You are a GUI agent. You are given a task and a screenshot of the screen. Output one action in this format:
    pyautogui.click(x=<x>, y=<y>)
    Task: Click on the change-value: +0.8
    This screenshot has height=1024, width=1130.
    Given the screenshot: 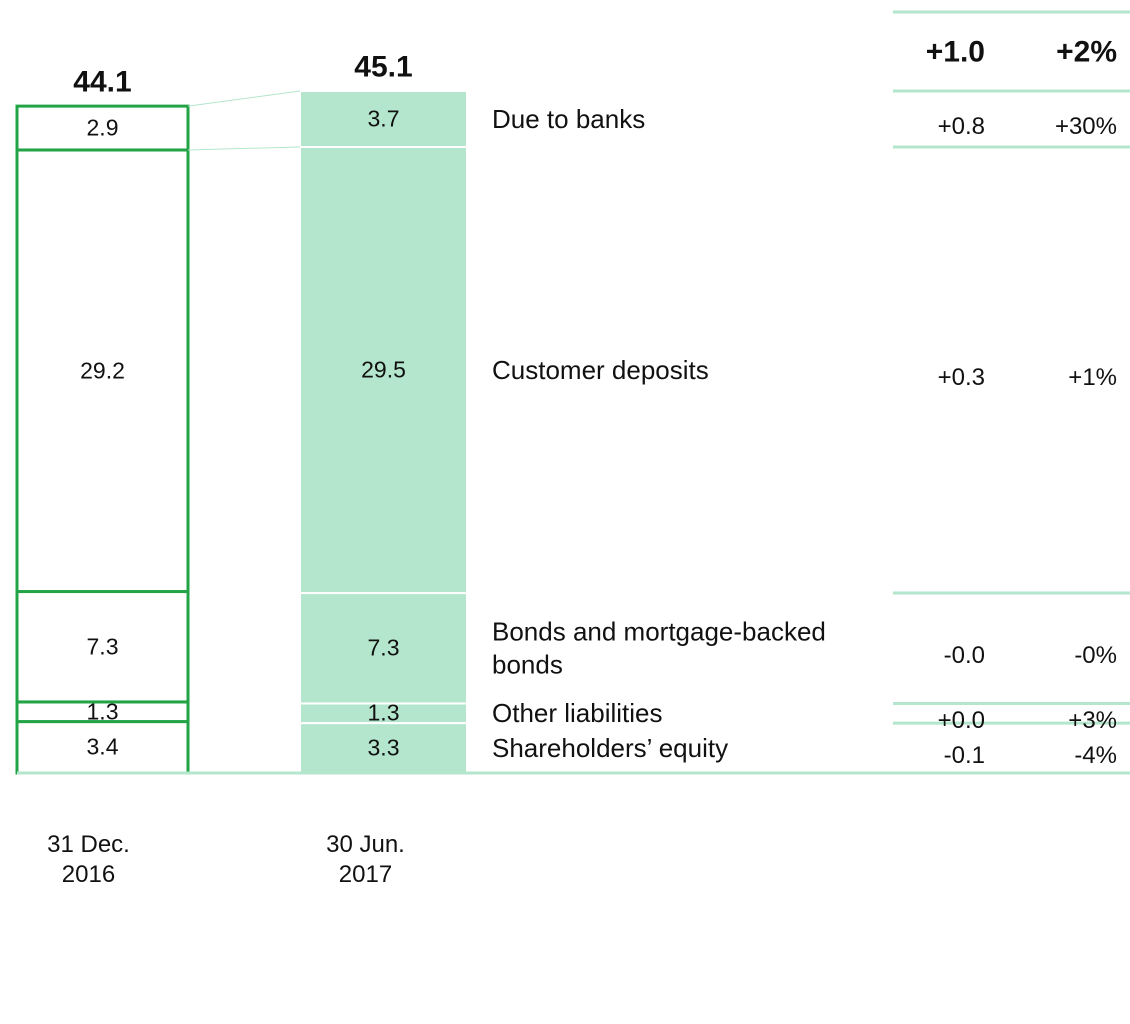 What is the action you would take?
    pyautogui.click(x=961, y=126)
    